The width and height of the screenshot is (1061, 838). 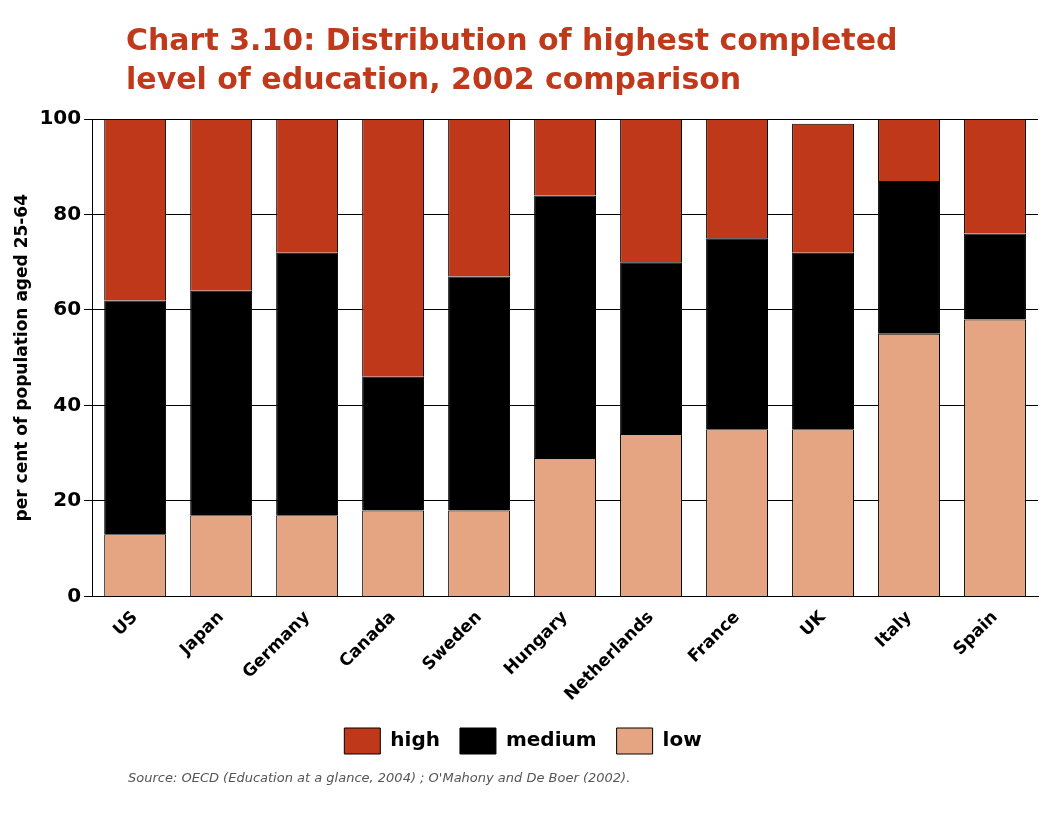 What do you see at coordinates (67, 403) in the screenshot?
I see `y-tick-label: 40` at bounding box center [67, 403].